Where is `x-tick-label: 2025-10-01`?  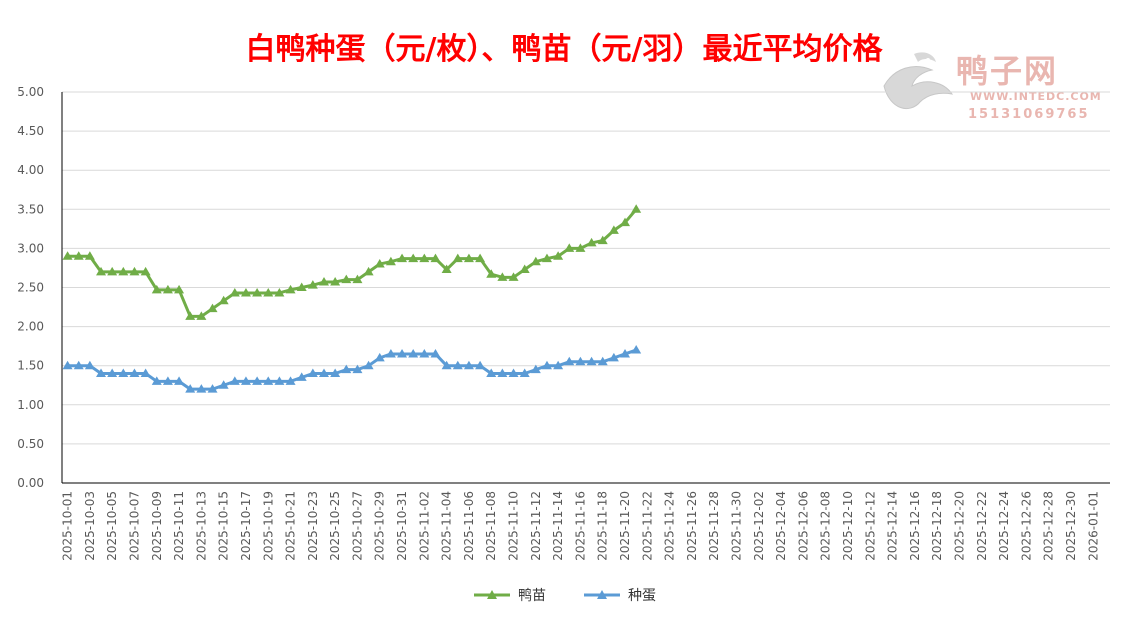
x-tick-label: 2025-10-01 is located at coordinates (68, 526).